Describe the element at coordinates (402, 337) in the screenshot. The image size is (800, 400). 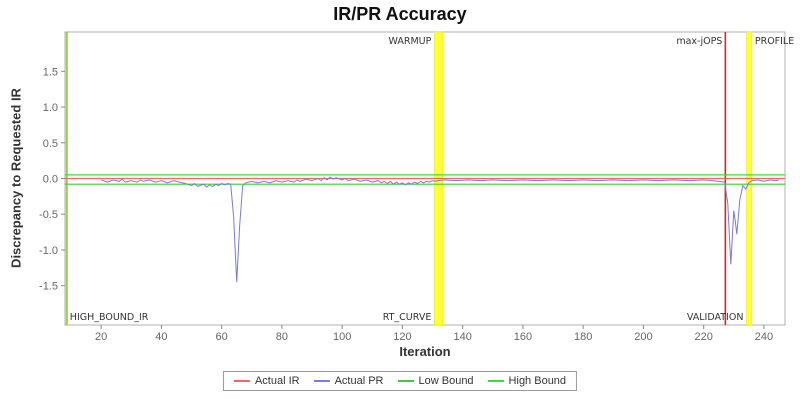
I see `x-tick-label: 120` at that location.